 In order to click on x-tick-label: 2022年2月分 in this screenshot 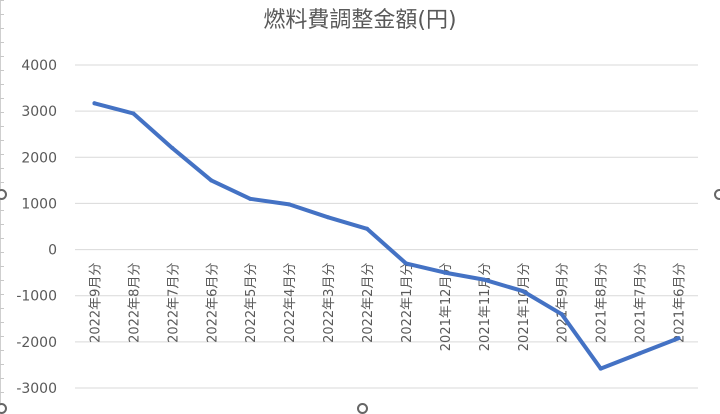, I will do `click(368, 303)`.